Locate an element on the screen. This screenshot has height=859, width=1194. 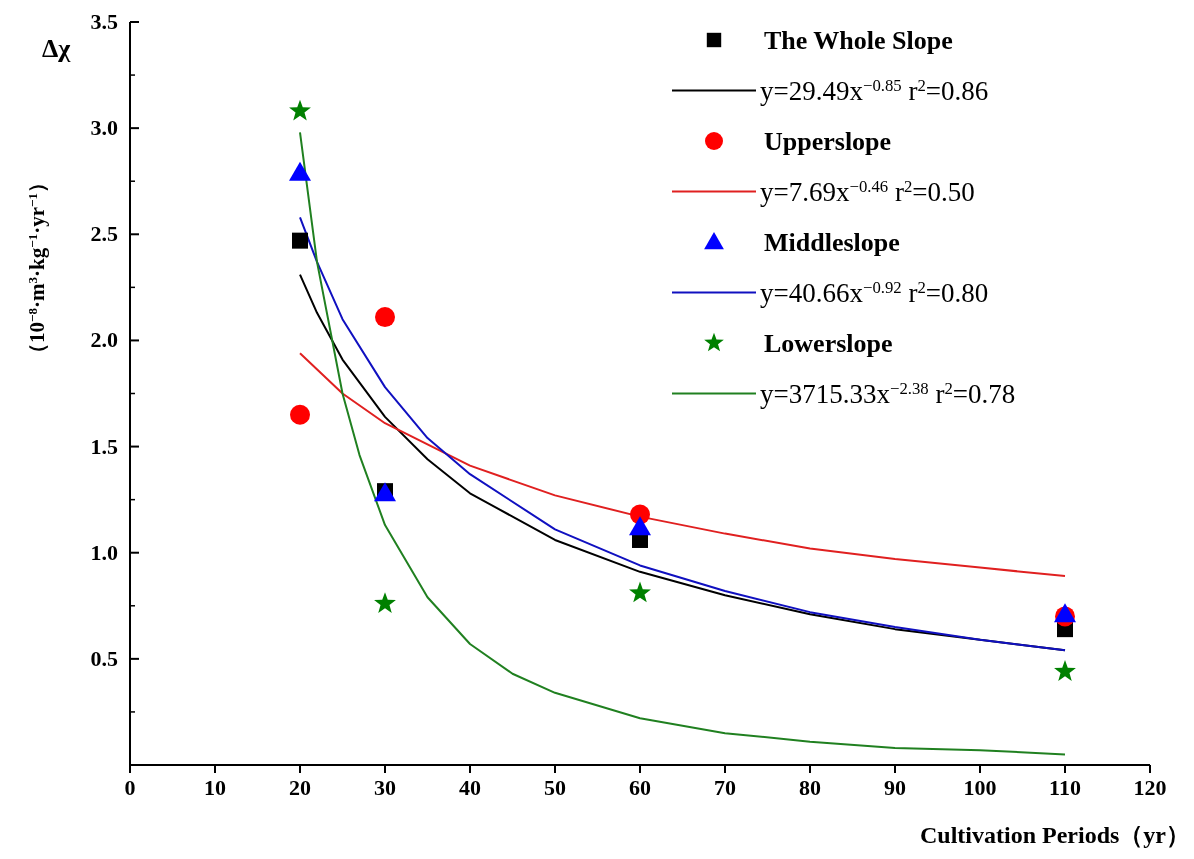
legend-label: Middleslope is located at coordinates (832, 242).